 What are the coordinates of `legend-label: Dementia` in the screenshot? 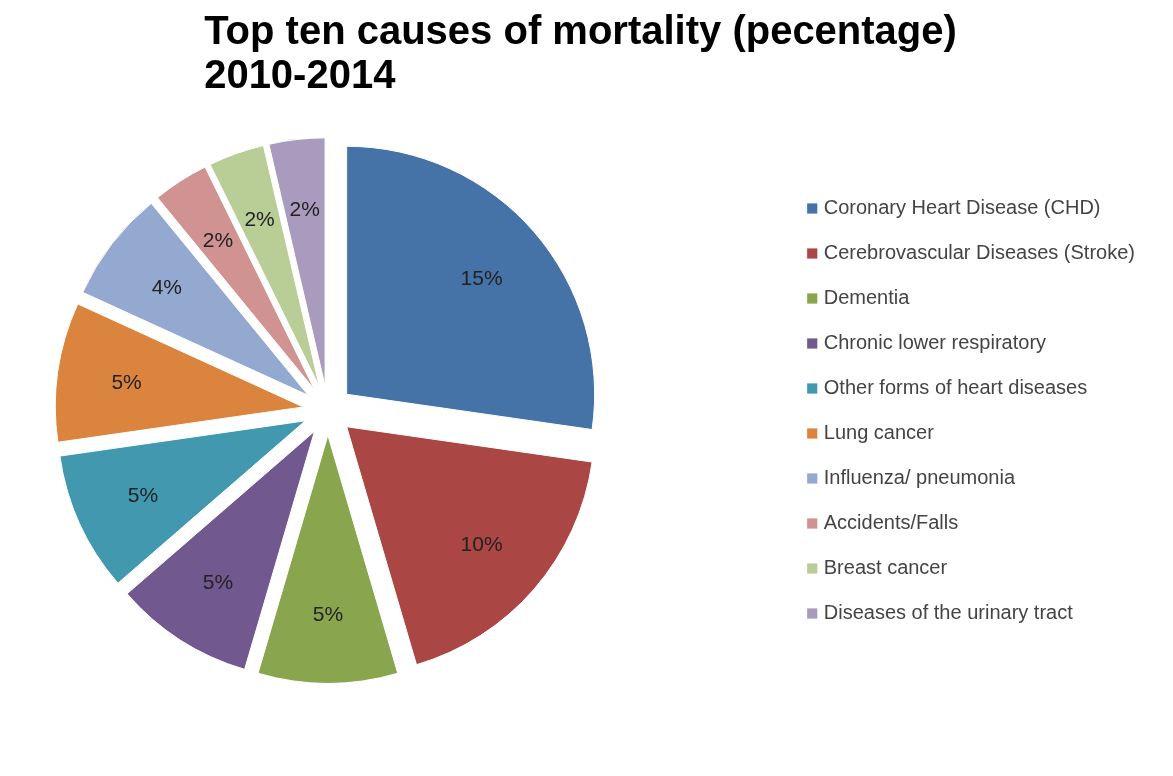 It's located at (866, 297).